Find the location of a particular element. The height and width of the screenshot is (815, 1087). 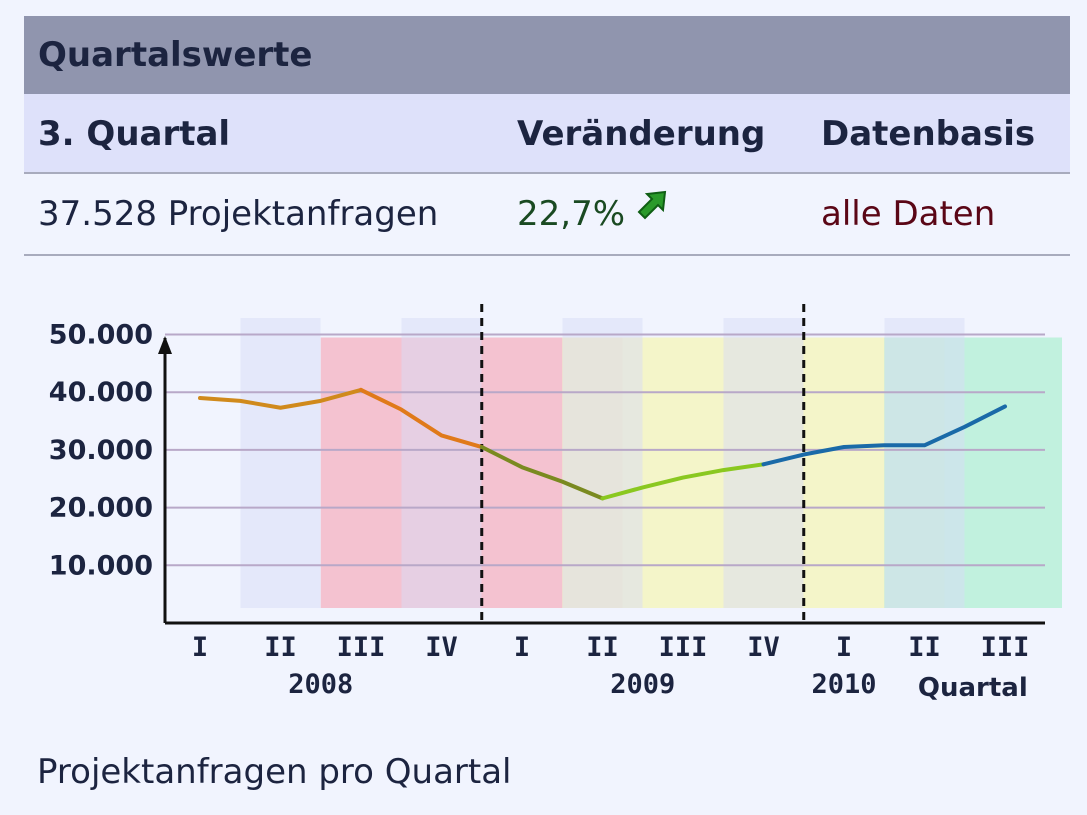

panel-title: Quartalswerte is located at coordinates (547, 55).